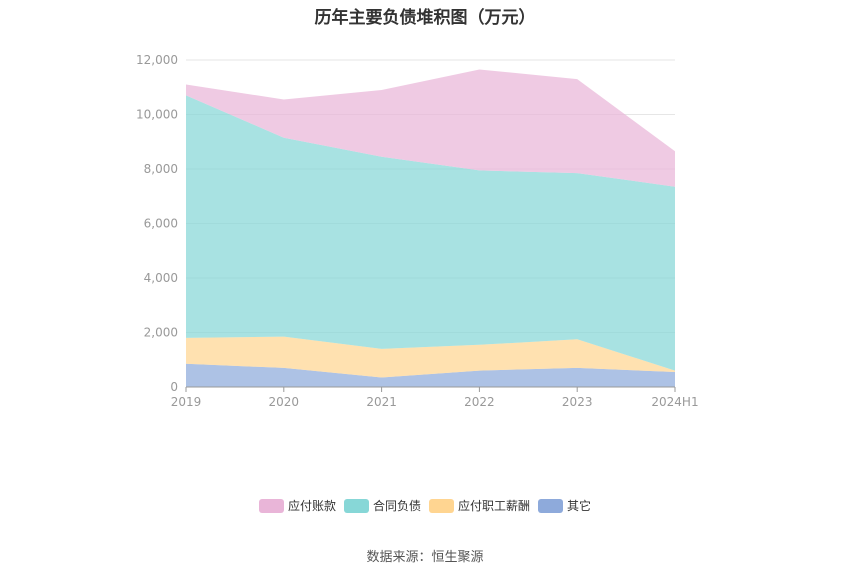 The image size is (850, 575). What do you see at coordinates (157, 60) in the screenshot?
I see `y-tick-label: 12,000` at bounding box center [157, 60].